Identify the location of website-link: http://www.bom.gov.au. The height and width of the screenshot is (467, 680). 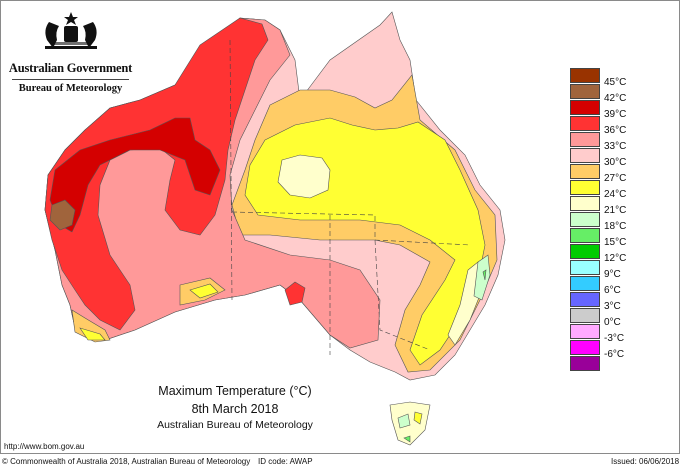
(44, 446).